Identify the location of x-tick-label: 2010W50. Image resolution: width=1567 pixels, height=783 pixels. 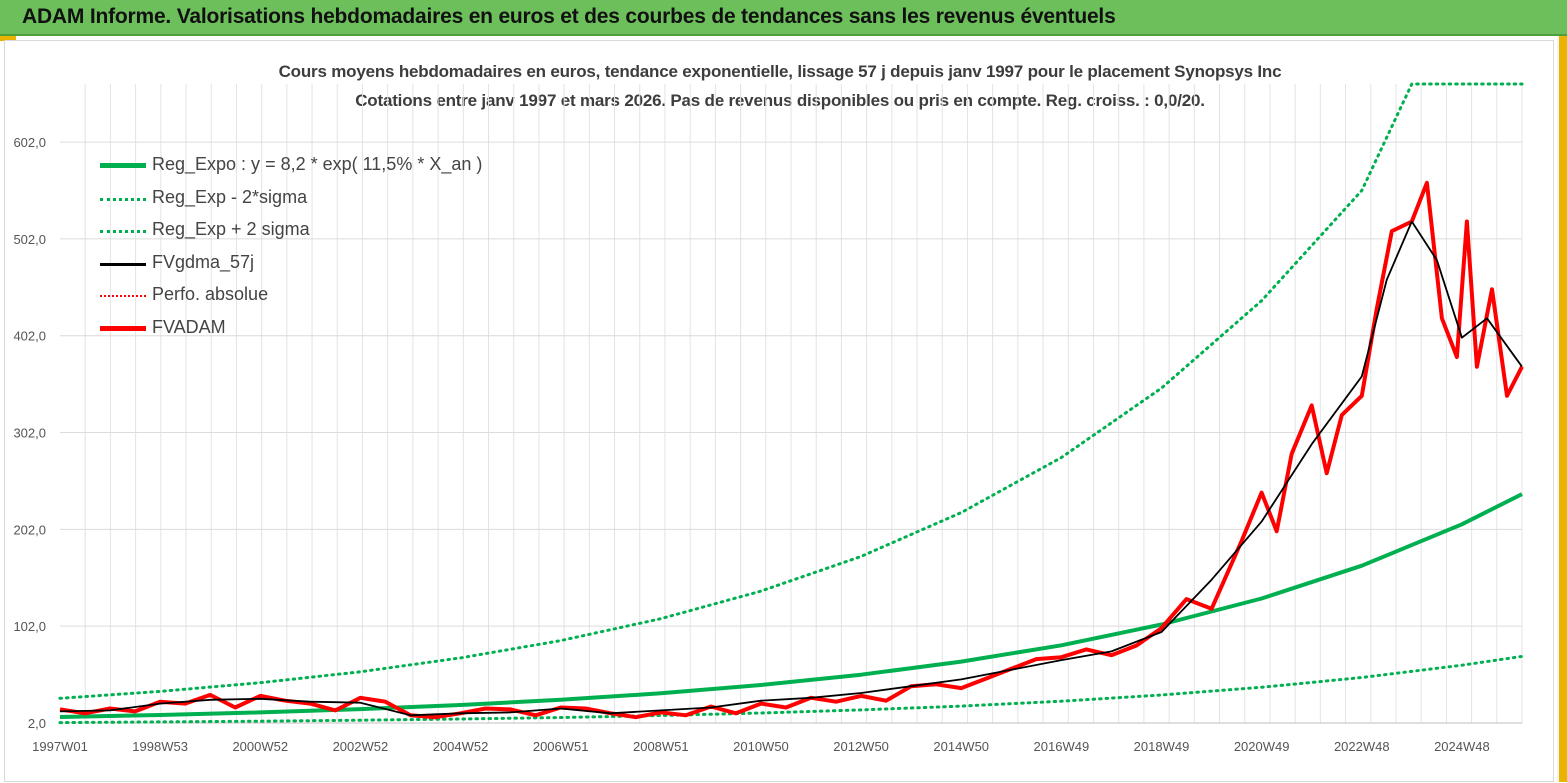
(761, 746).